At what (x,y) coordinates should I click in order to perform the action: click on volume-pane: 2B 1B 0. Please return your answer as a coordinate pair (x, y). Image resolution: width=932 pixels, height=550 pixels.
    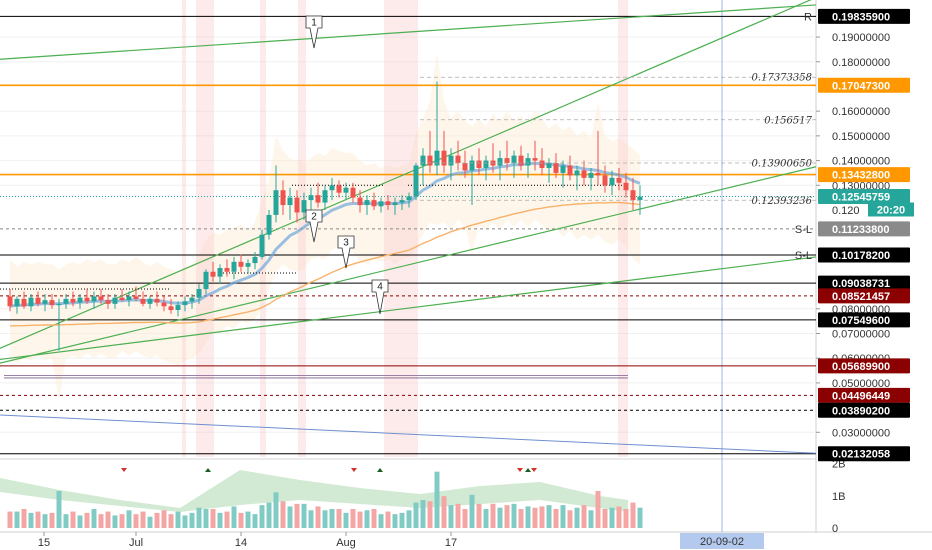
    Looking at the image, I should click on (422, 497).